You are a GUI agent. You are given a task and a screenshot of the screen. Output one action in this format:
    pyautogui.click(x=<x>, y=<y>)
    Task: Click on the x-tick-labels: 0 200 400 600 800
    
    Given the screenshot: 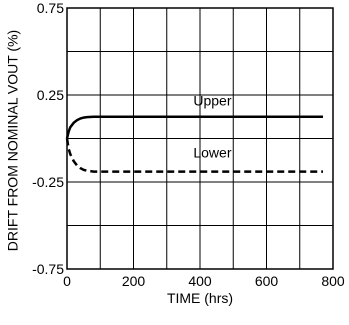 What is the action you would take?
    pyautogui.click(x=204, y=281)
    